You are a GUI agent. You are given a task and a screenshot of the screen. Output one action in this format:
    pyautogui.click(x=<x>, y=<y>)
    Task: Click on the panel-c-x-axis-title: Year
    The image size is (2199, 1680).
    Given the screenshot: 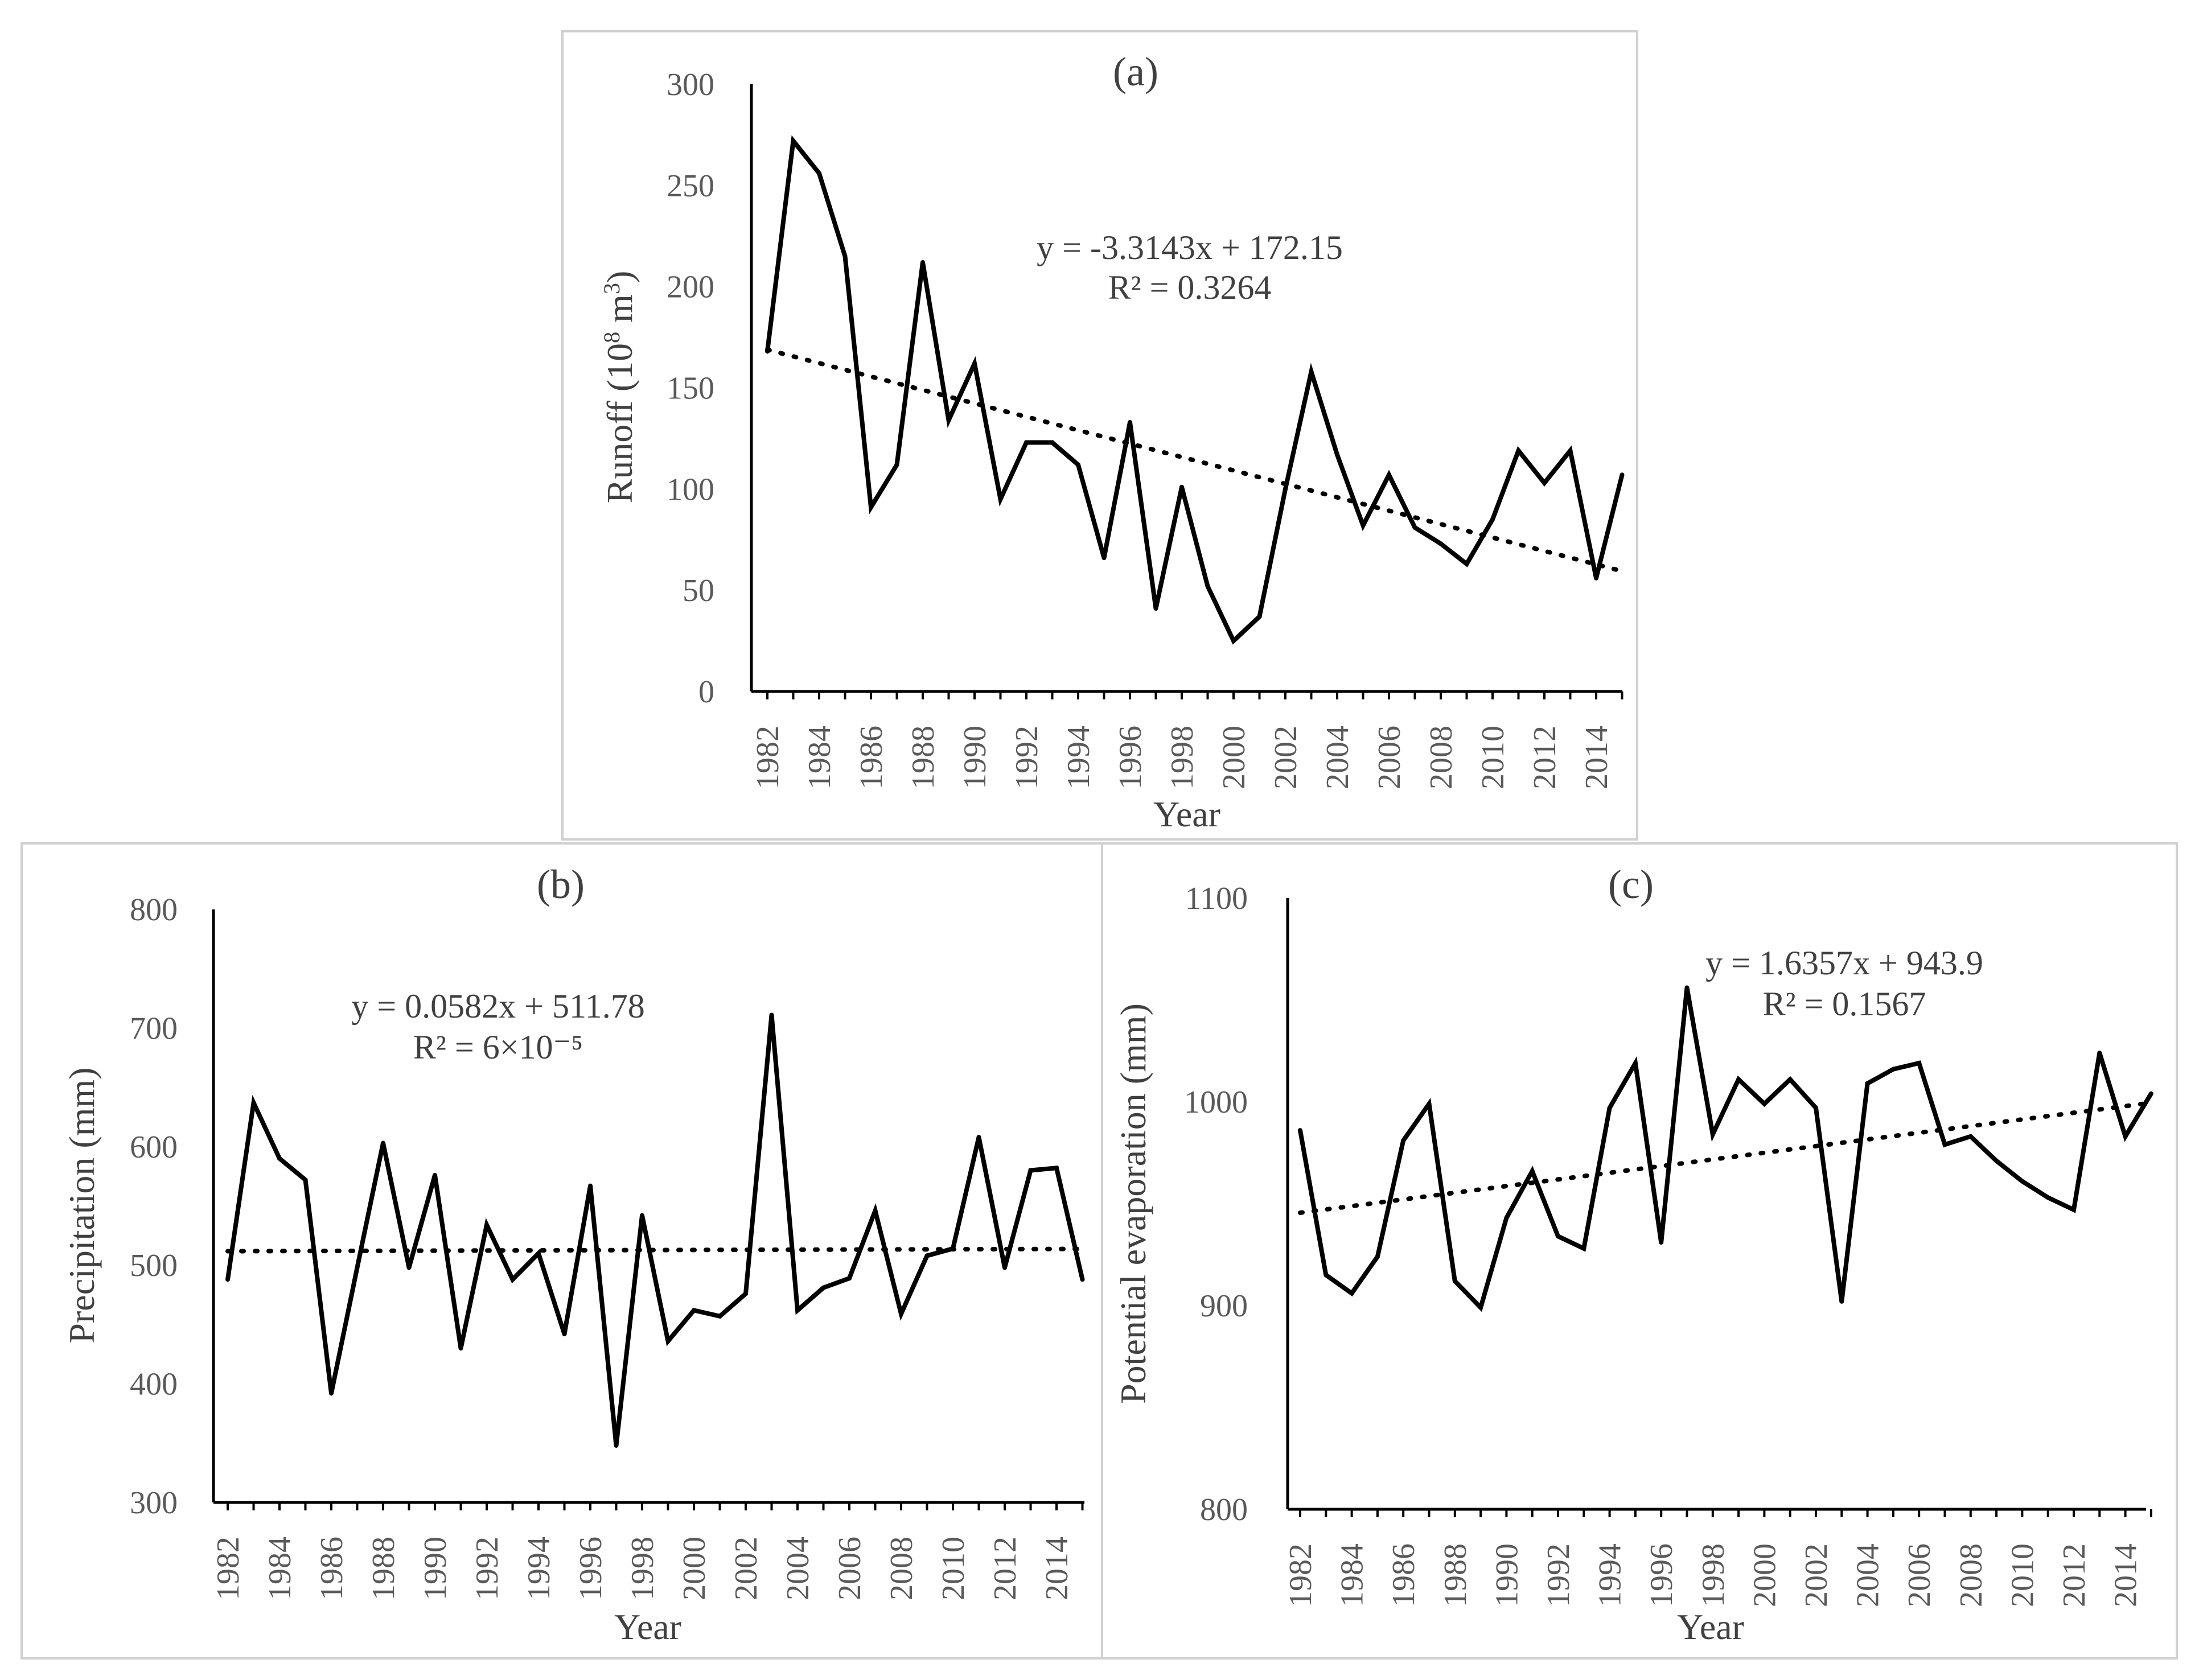 What is the action you would take?
    pyautogui.click(x=1711, y=1627)
    